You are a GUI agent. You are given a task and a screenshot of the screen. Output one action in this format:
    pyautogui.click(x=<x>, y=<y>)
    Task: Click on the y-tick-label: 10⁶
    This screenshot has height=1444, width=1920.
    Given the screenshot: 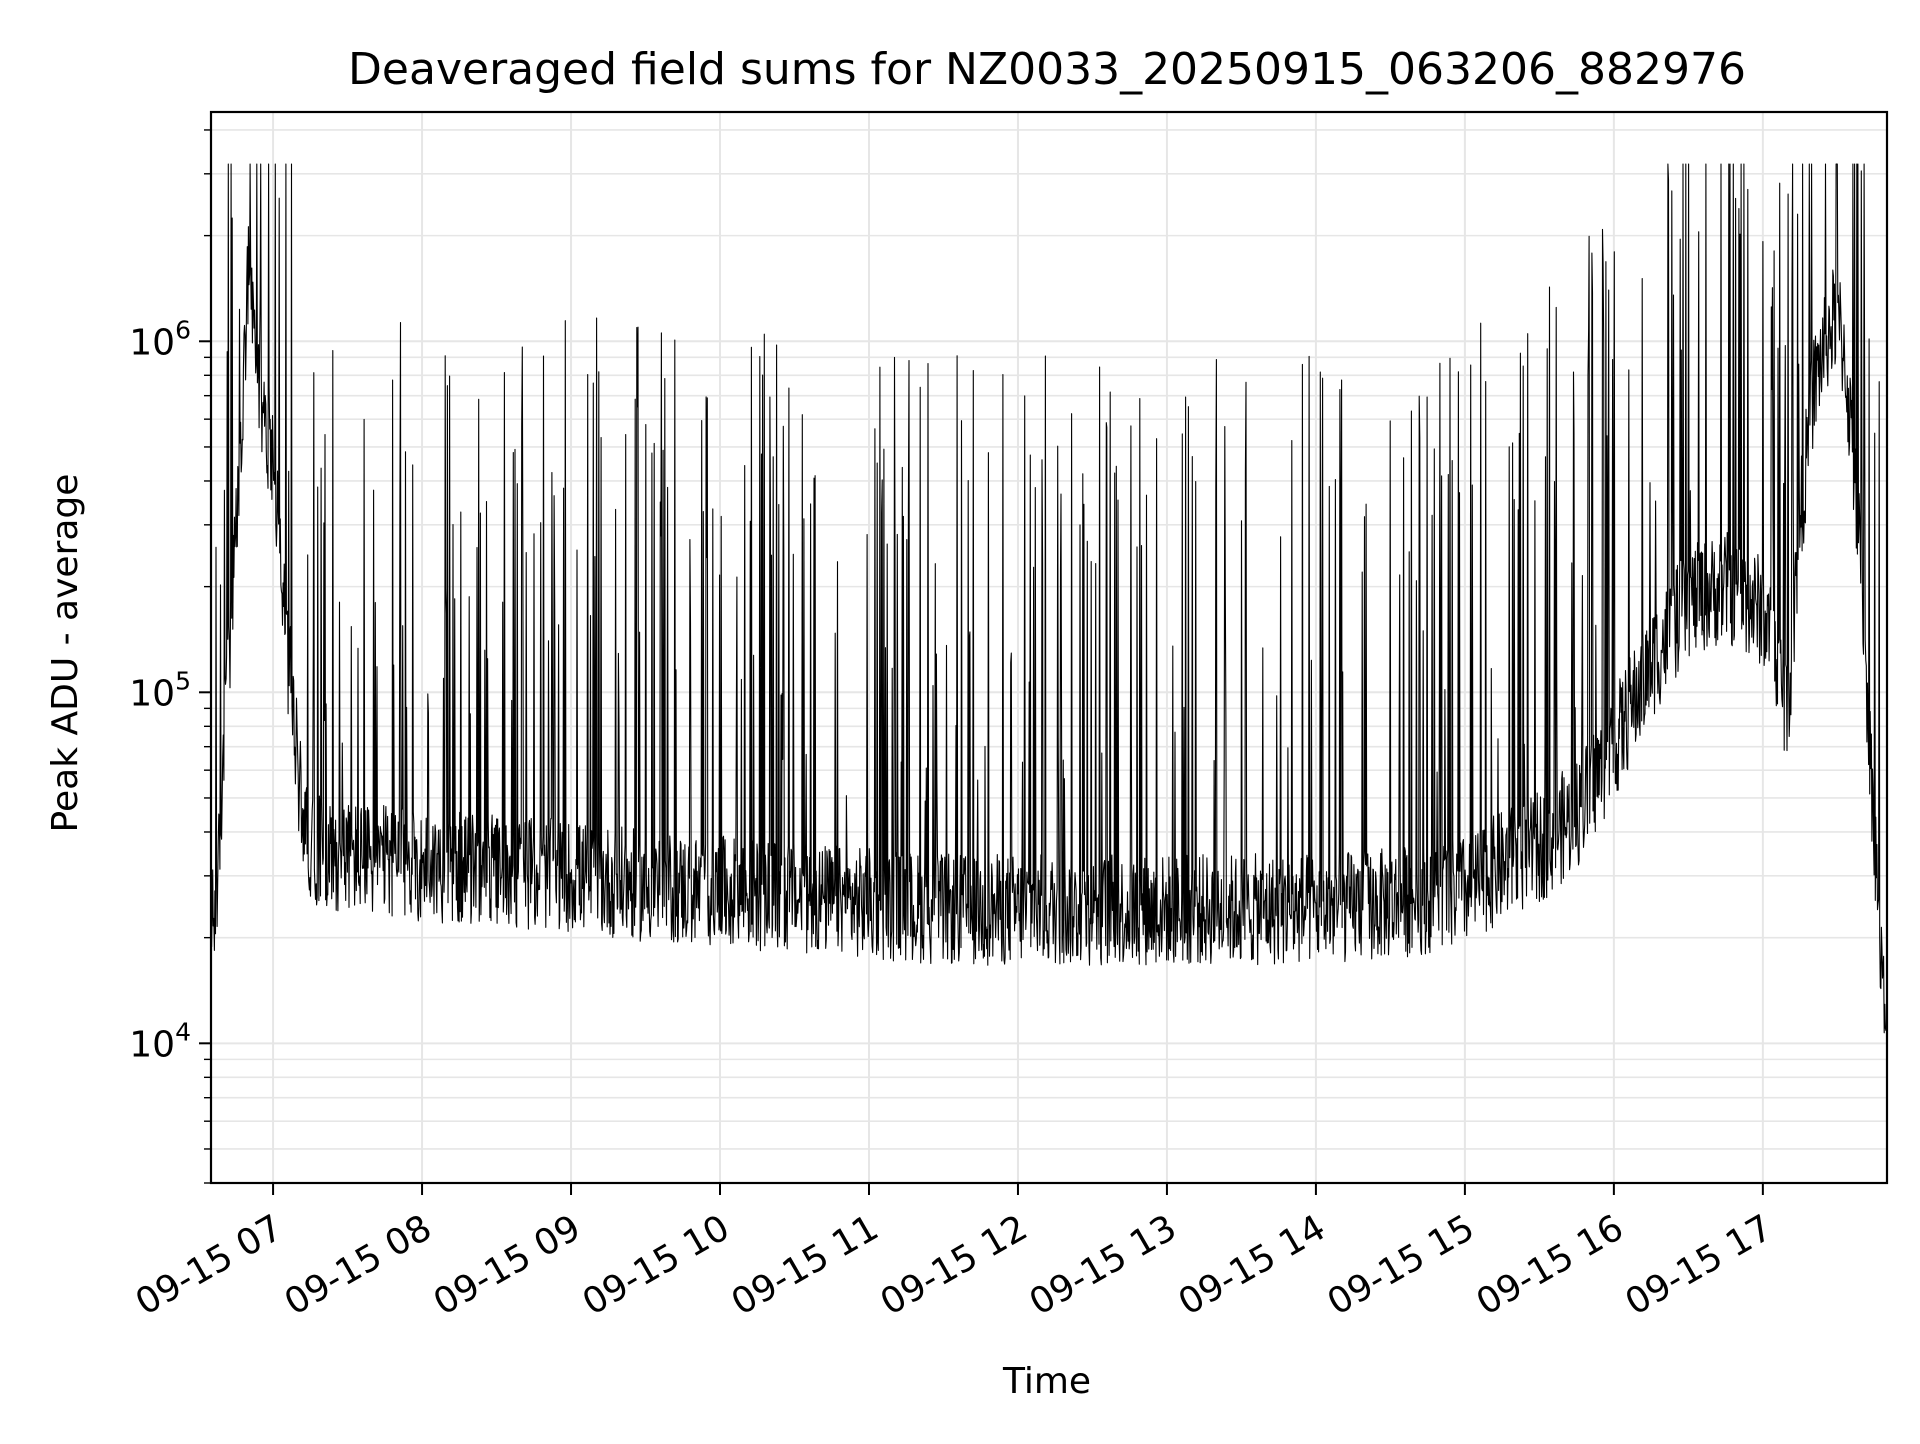 What is the action you would take?
    pyautogui.click(x=160, y=339)
    